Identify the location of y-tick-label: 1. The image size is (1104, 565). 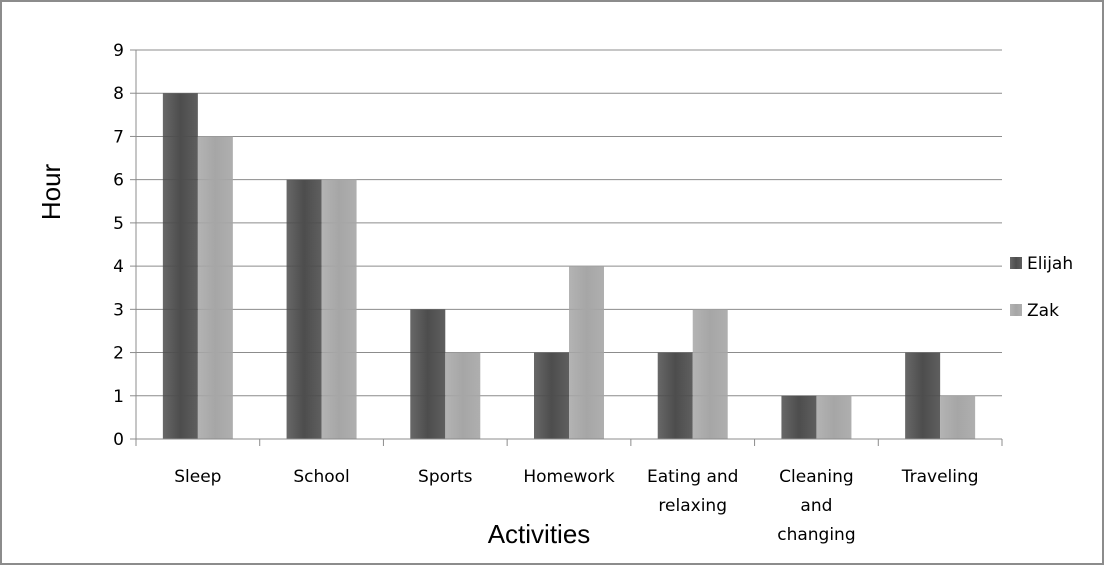
(118, 397).